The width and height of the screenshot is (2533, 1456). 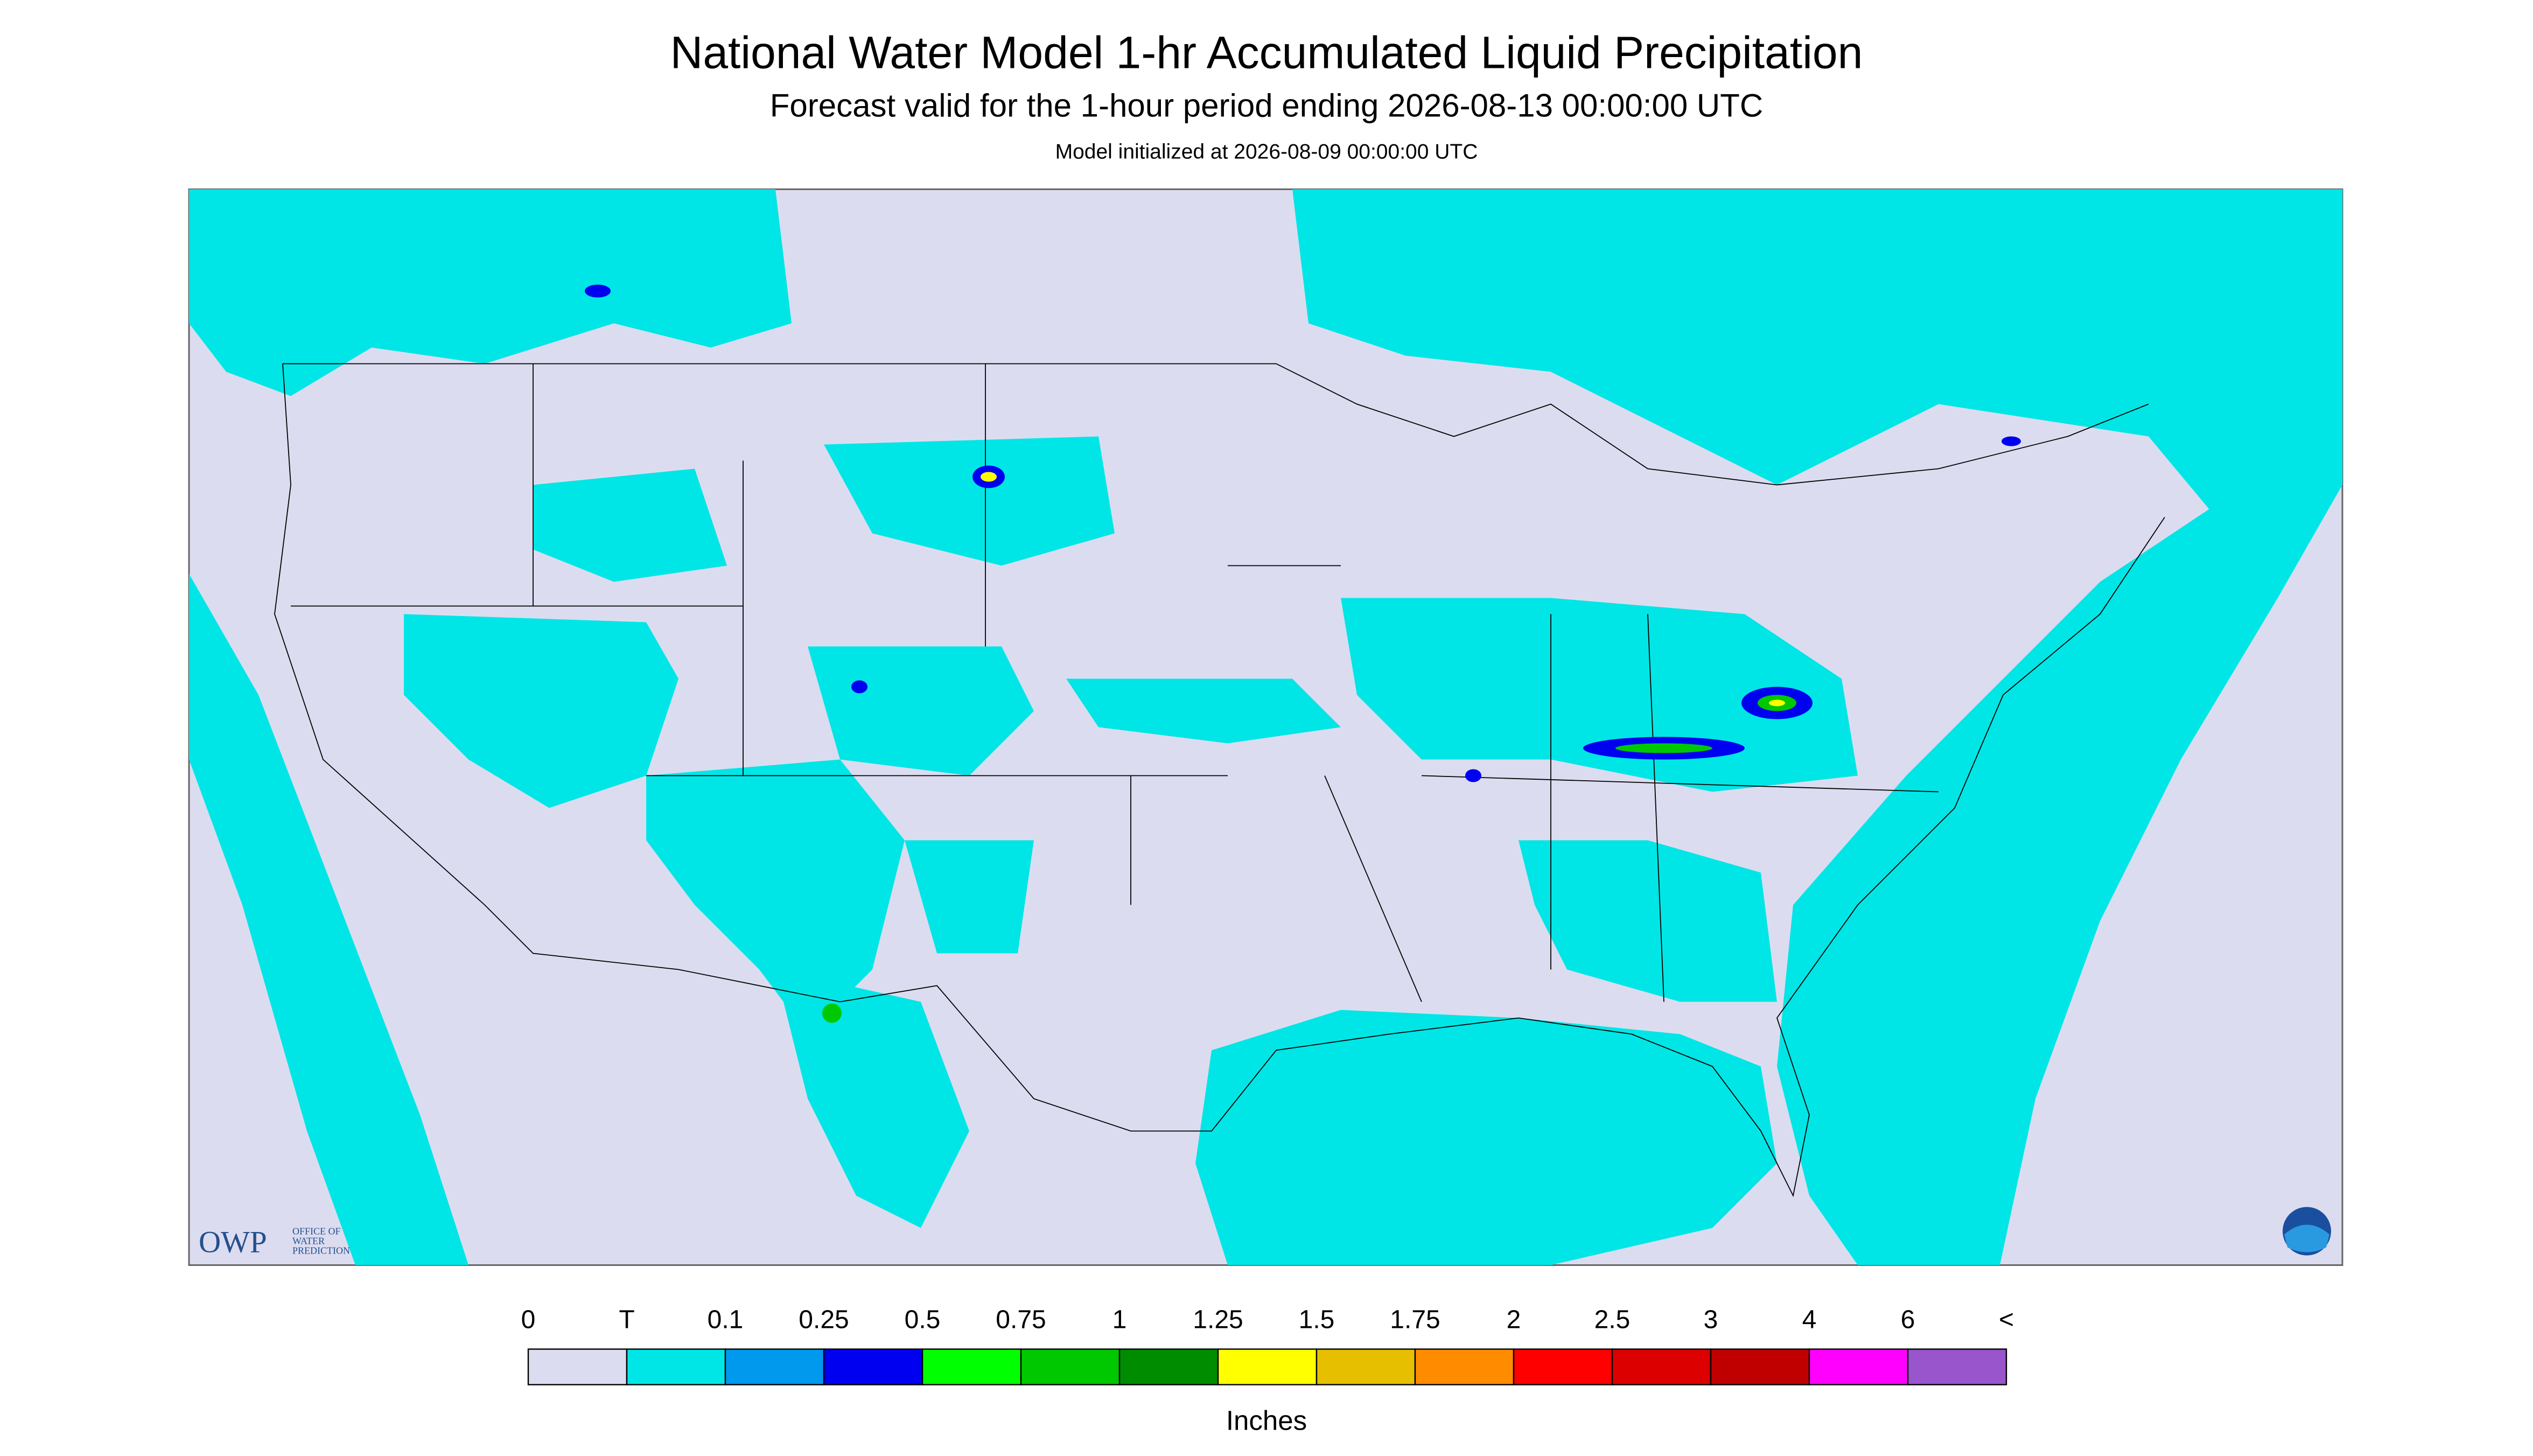 What do you see at coordinates (1908, 1320) in the screenshot?
I see `legend-label: 6` at bounding box center [1908, 1320].